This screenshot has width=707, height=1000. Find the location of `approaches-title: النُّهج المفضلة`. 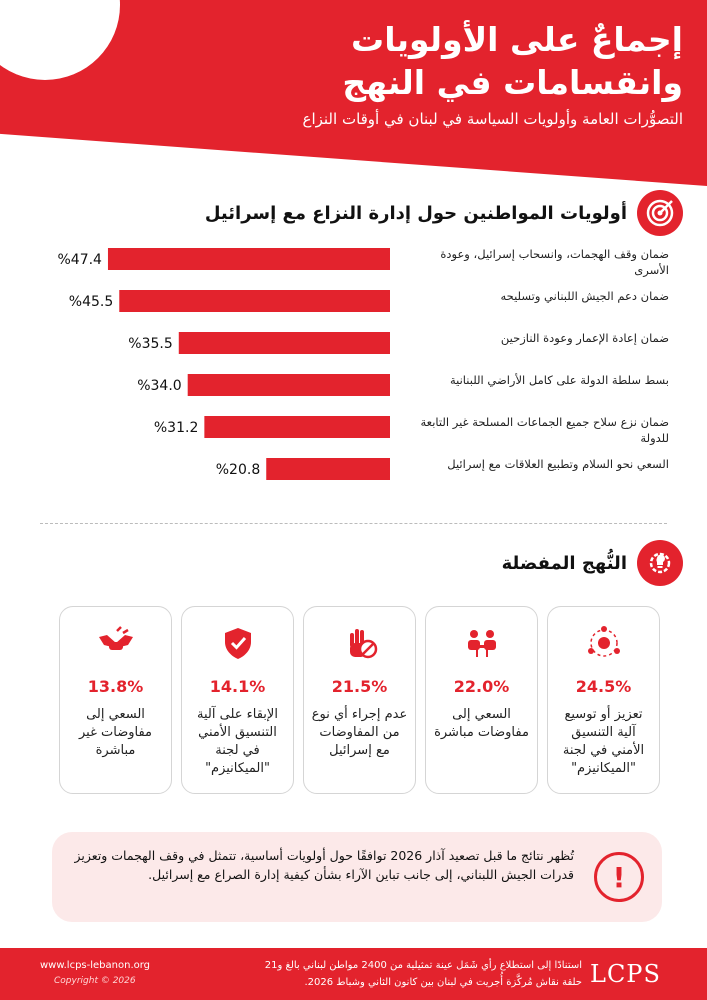

approaches-title: النُّهج المفضلة is located at coordinates (564, 563).